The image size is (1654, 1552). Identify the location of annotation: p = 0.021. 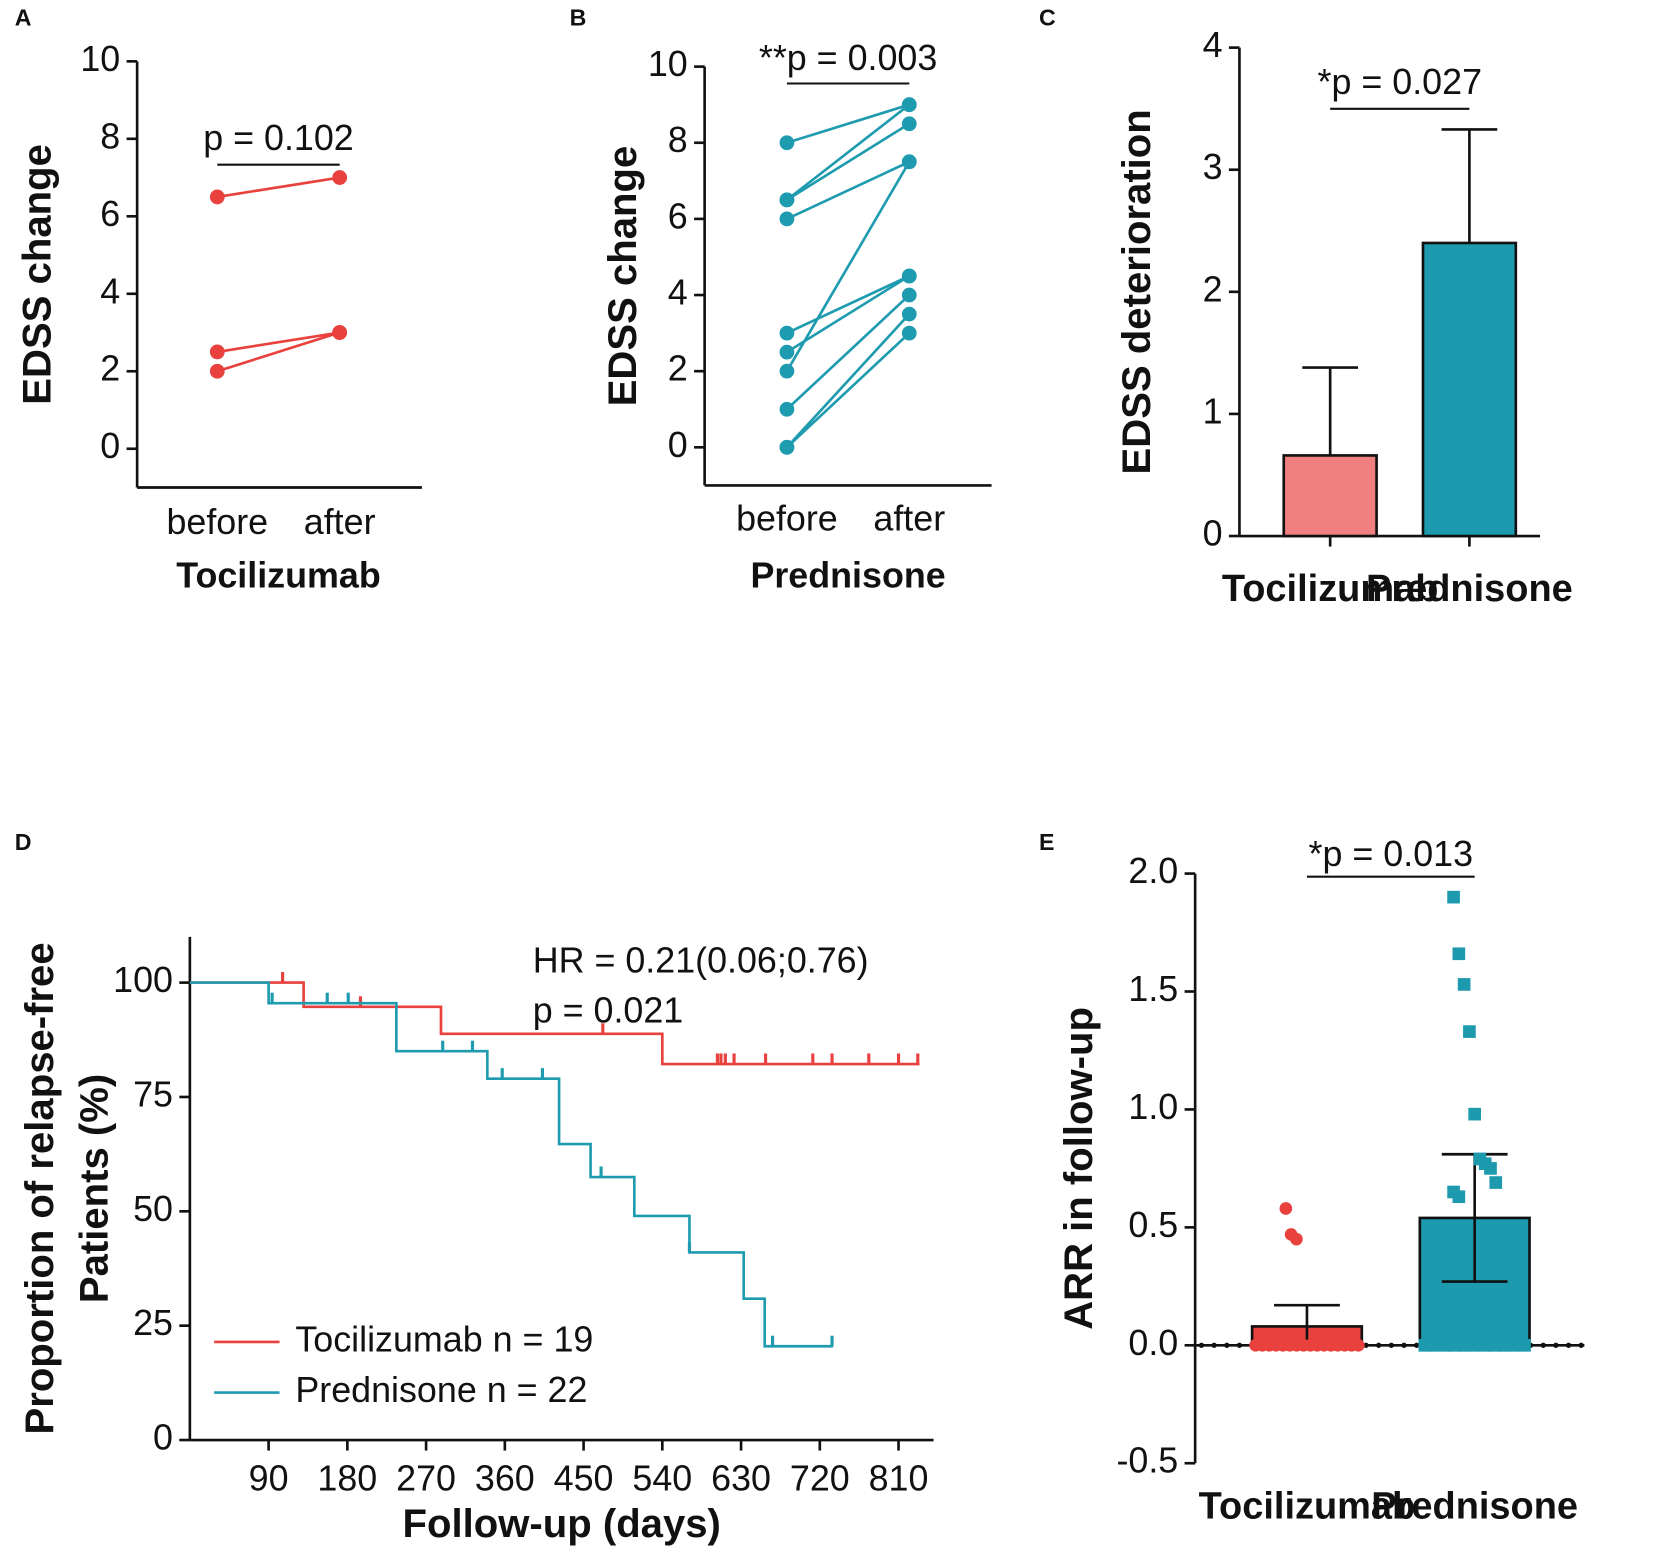
(608, 1010).